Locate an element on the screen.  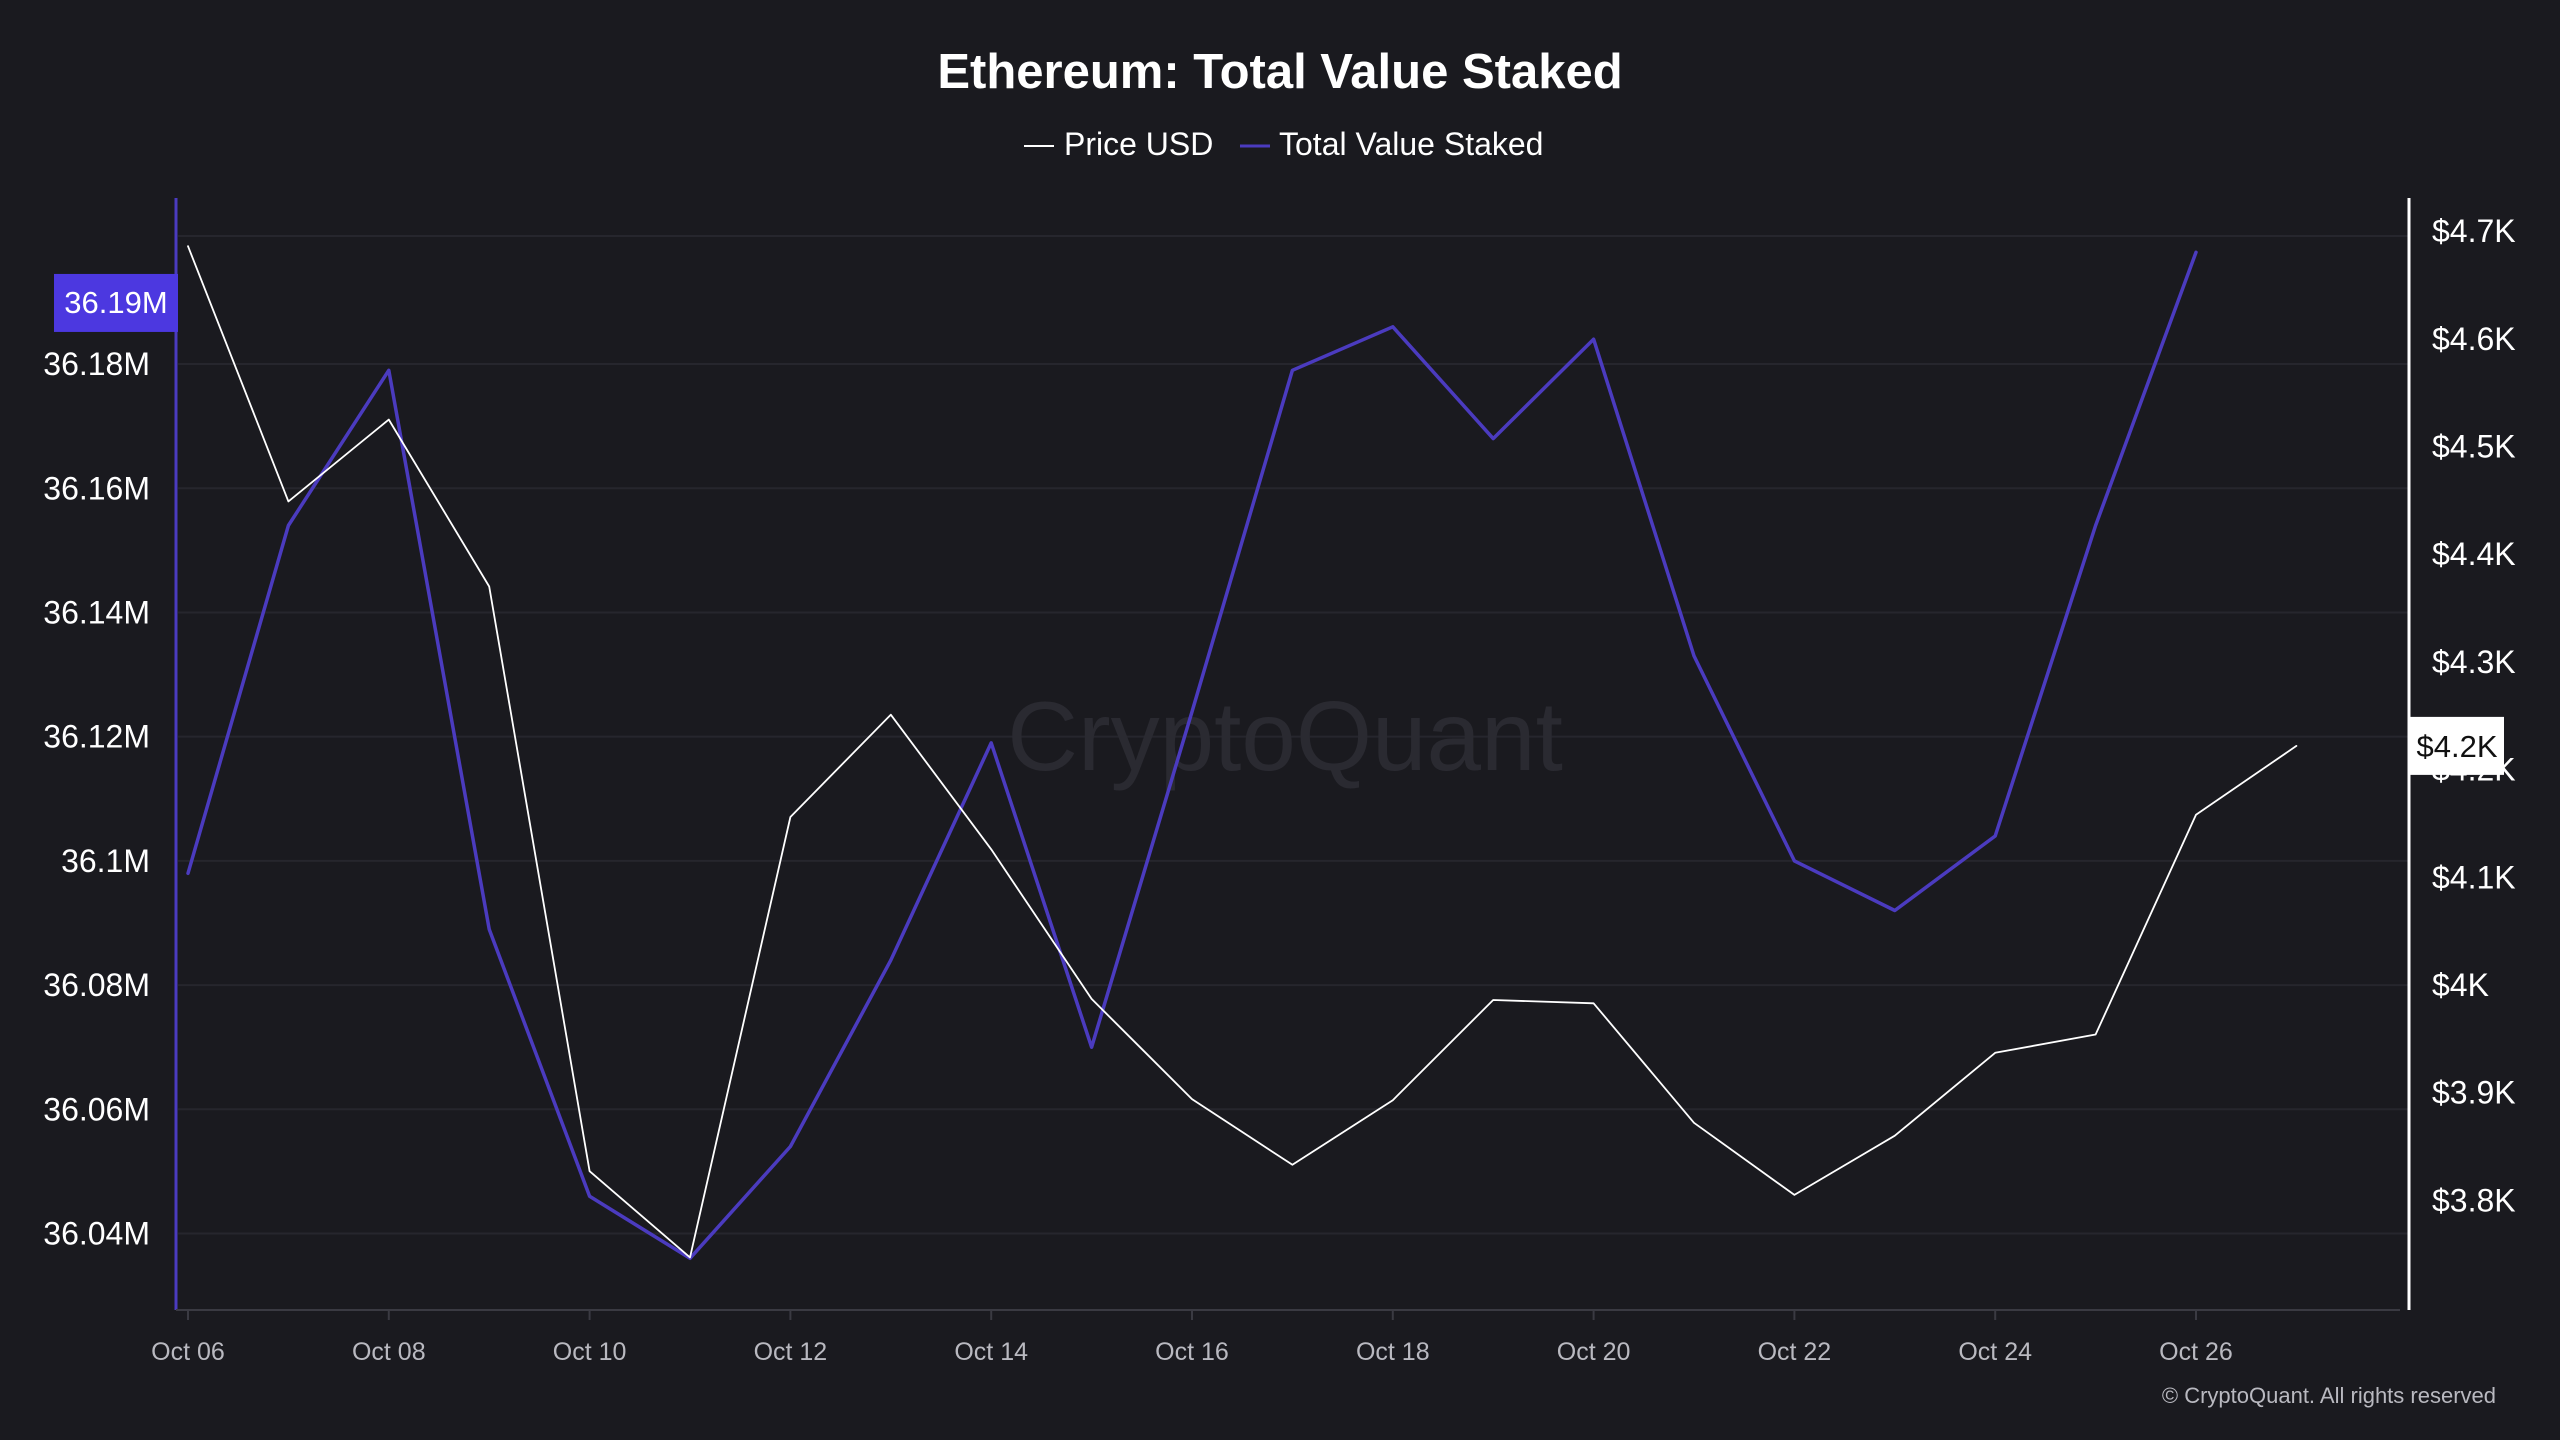
x-tick-label: Oct 12 is located at coordinates (791, 1352).